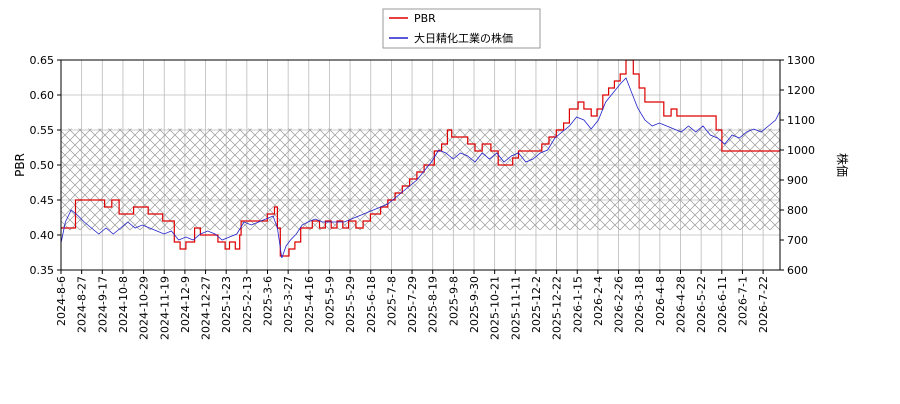  What do you see at coordinates (619, 304) in the screenshot?
I see `x-tick-label: 2026-2-26` at bounding box center [619, 304].